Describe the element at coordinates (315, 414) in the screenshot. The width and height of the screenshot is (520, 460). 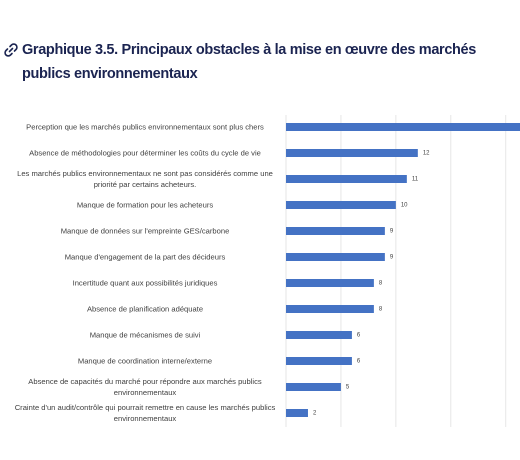
I see `value-label: 2` at that location.